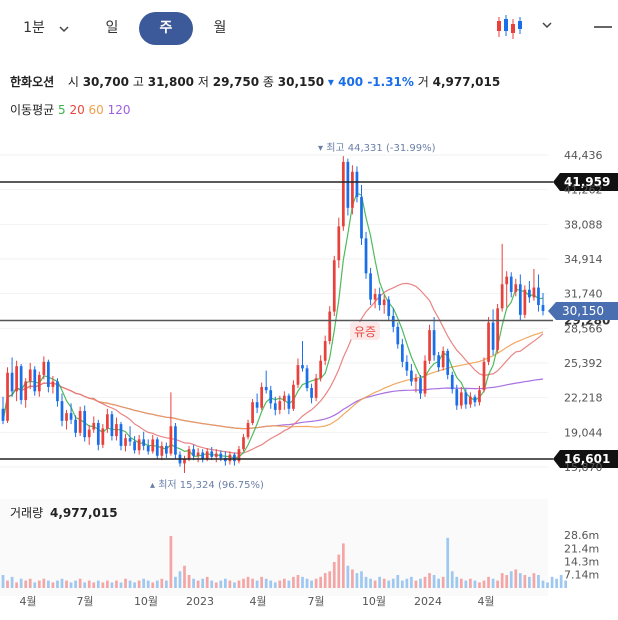 The width and height of the screenshot is (618, 620). What do you see at coordinates (200, 601) in the screenshot?
I see `x-tick-label: 2023` at bounding box center [200, 601].